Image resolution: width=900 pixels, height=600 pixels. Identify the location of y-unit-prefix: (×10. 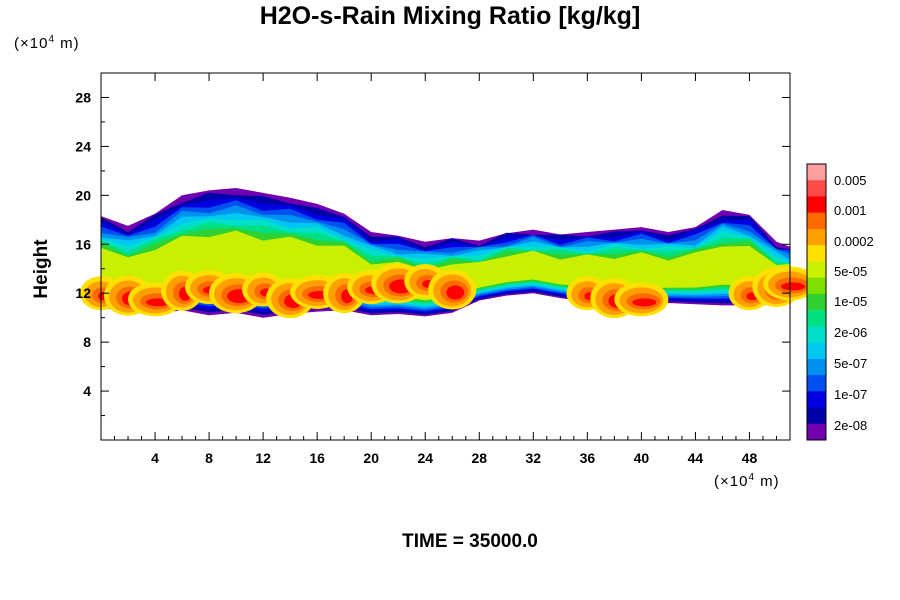
(31, 43).